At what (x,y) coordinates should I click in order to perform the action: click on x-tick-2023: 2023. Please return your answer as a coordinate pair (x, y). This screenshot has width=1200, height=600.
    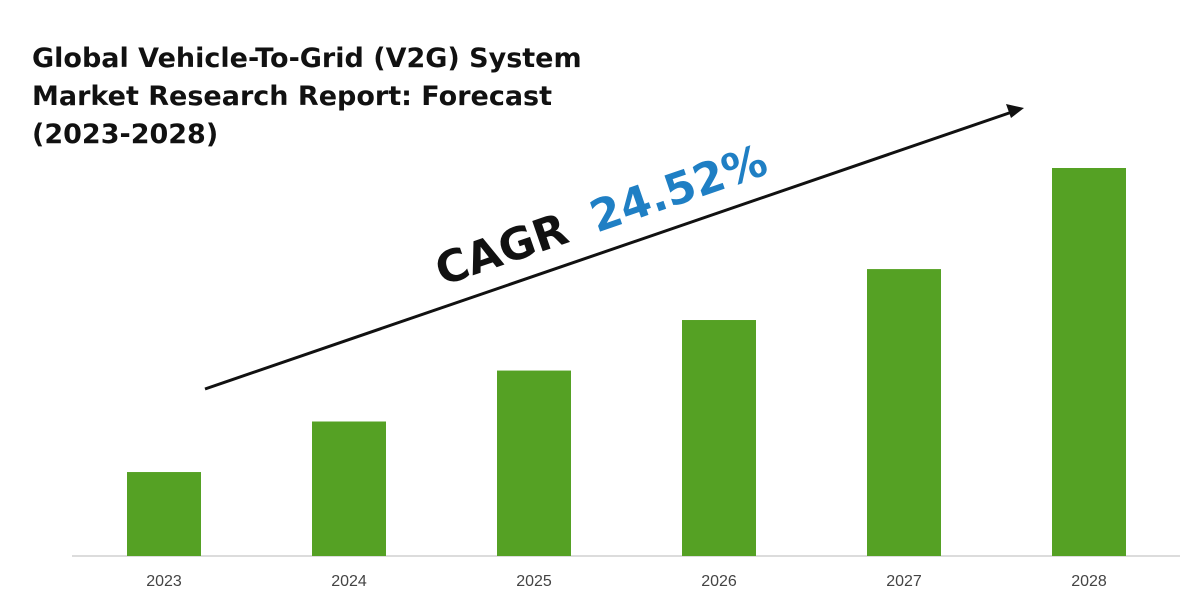
    Looking at the image, I should click on (164, 581).